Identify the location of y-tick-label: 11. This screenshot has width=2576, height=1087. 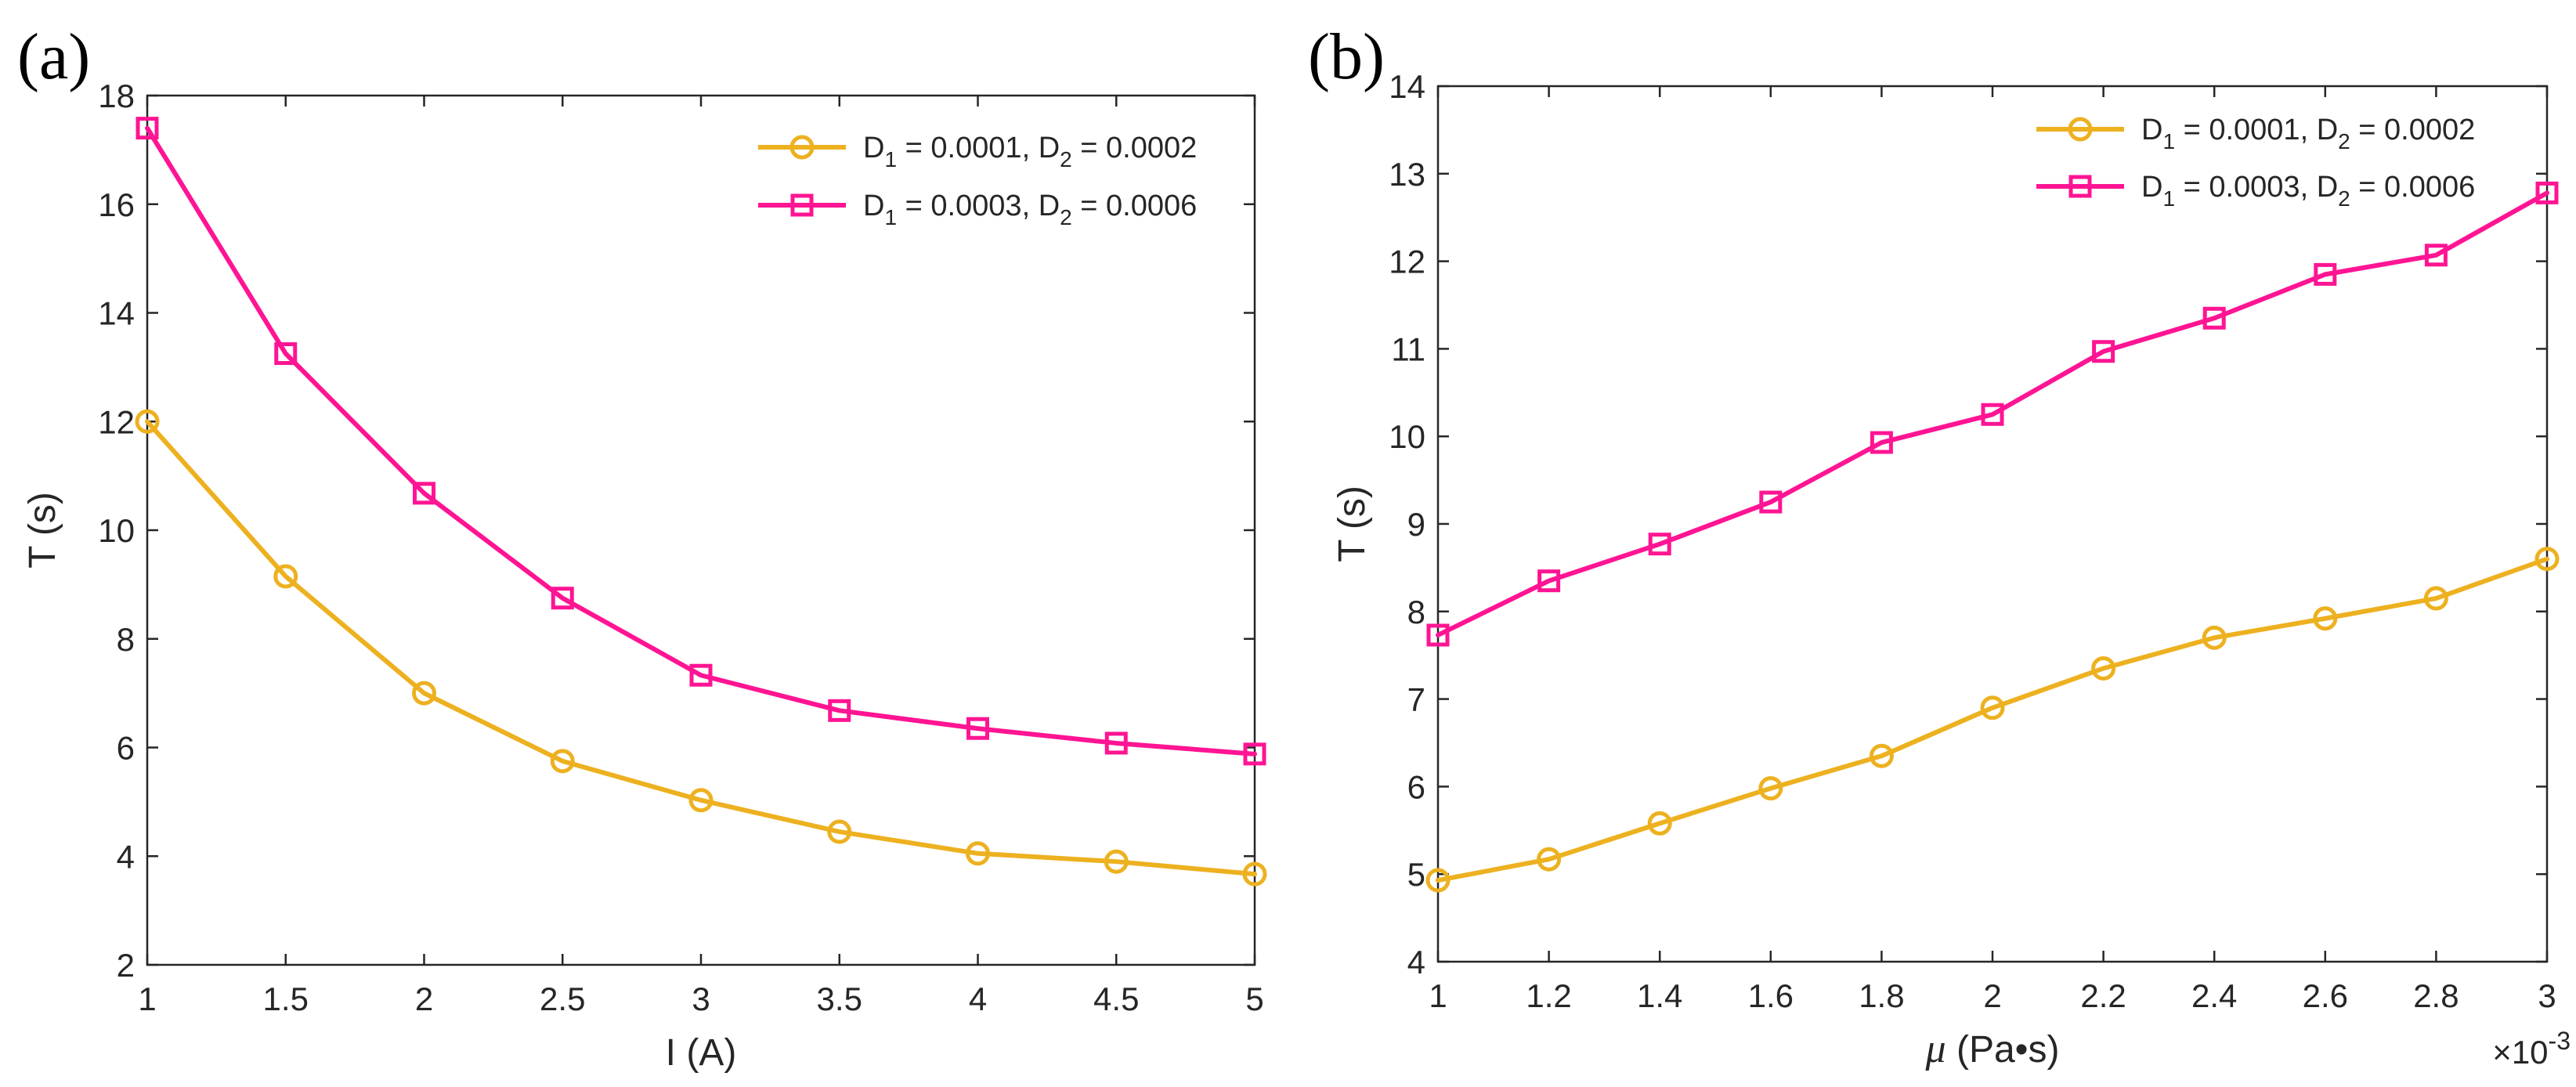
(1408, 348).